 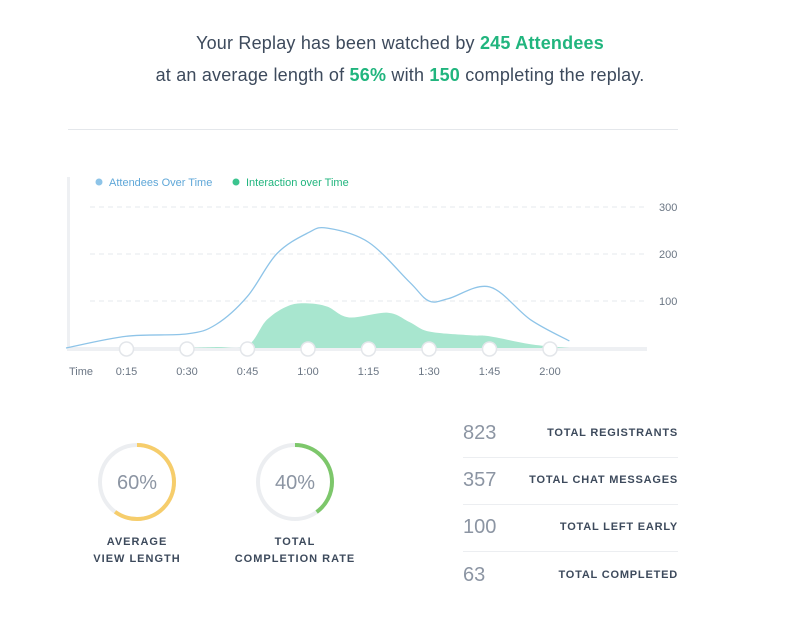 What do you see at coordinates (480, 480) in the screenshot?
I see `stat-value: 357` at bounding box center [480, 480].